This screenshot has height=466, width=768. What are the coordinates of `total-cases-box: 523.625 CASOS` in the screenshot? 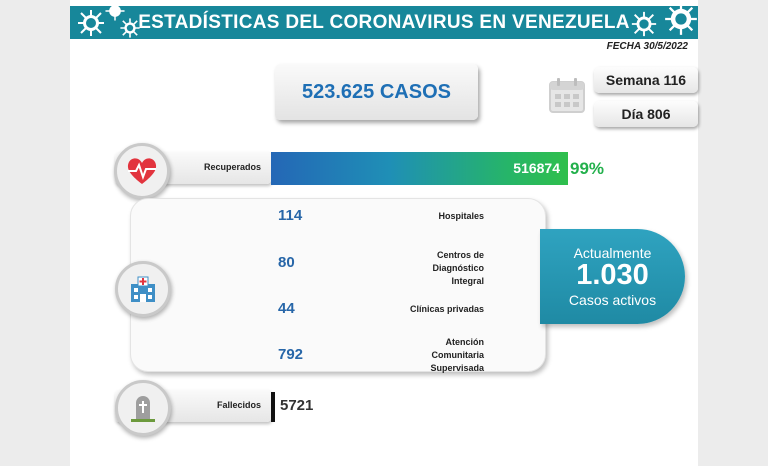 It's located at (376, 92).